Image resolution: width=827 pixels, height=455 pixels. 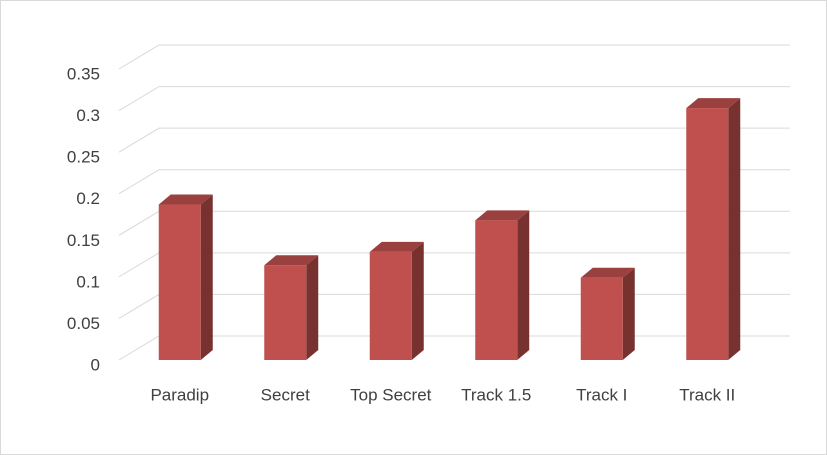 I want to click on y-tick-label: 0.15, so click(x=83, y=240).